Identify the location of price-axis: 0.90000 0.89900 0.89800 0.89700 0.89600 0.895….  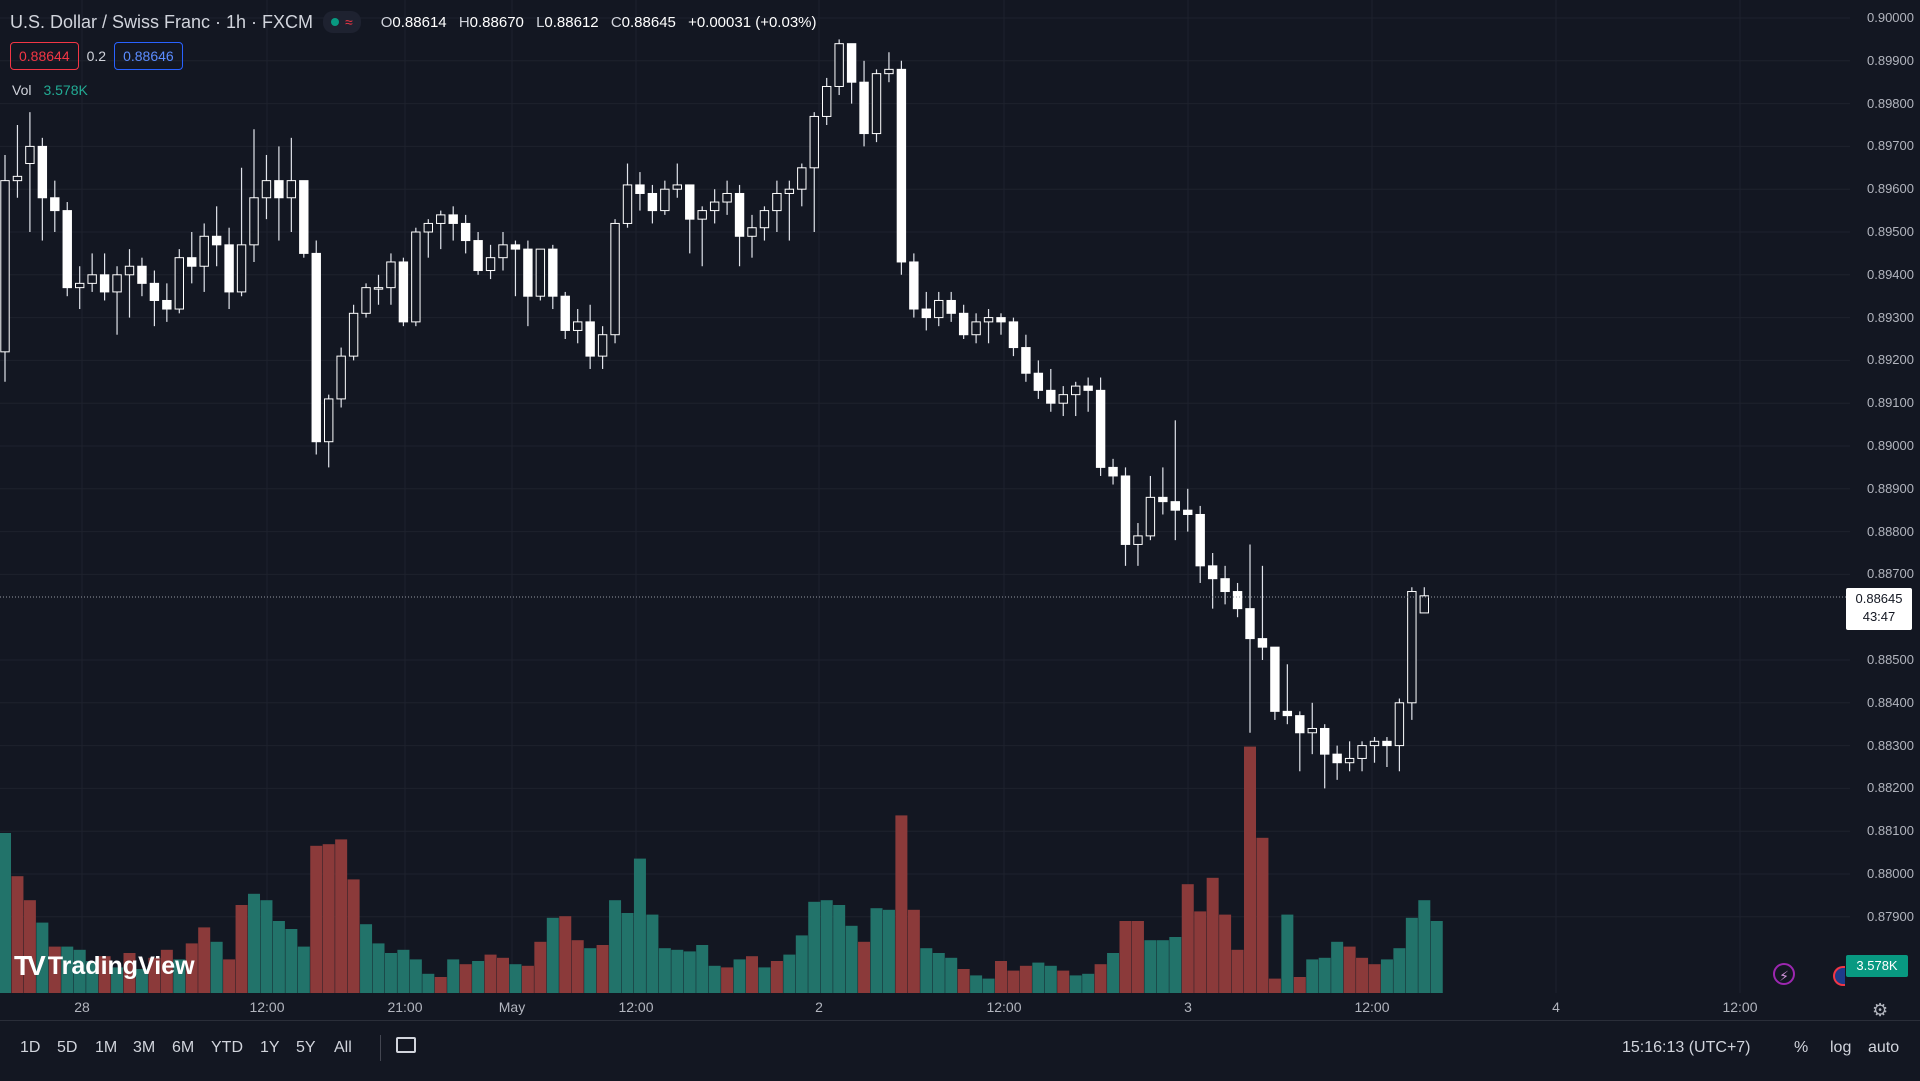
(1885, 496).